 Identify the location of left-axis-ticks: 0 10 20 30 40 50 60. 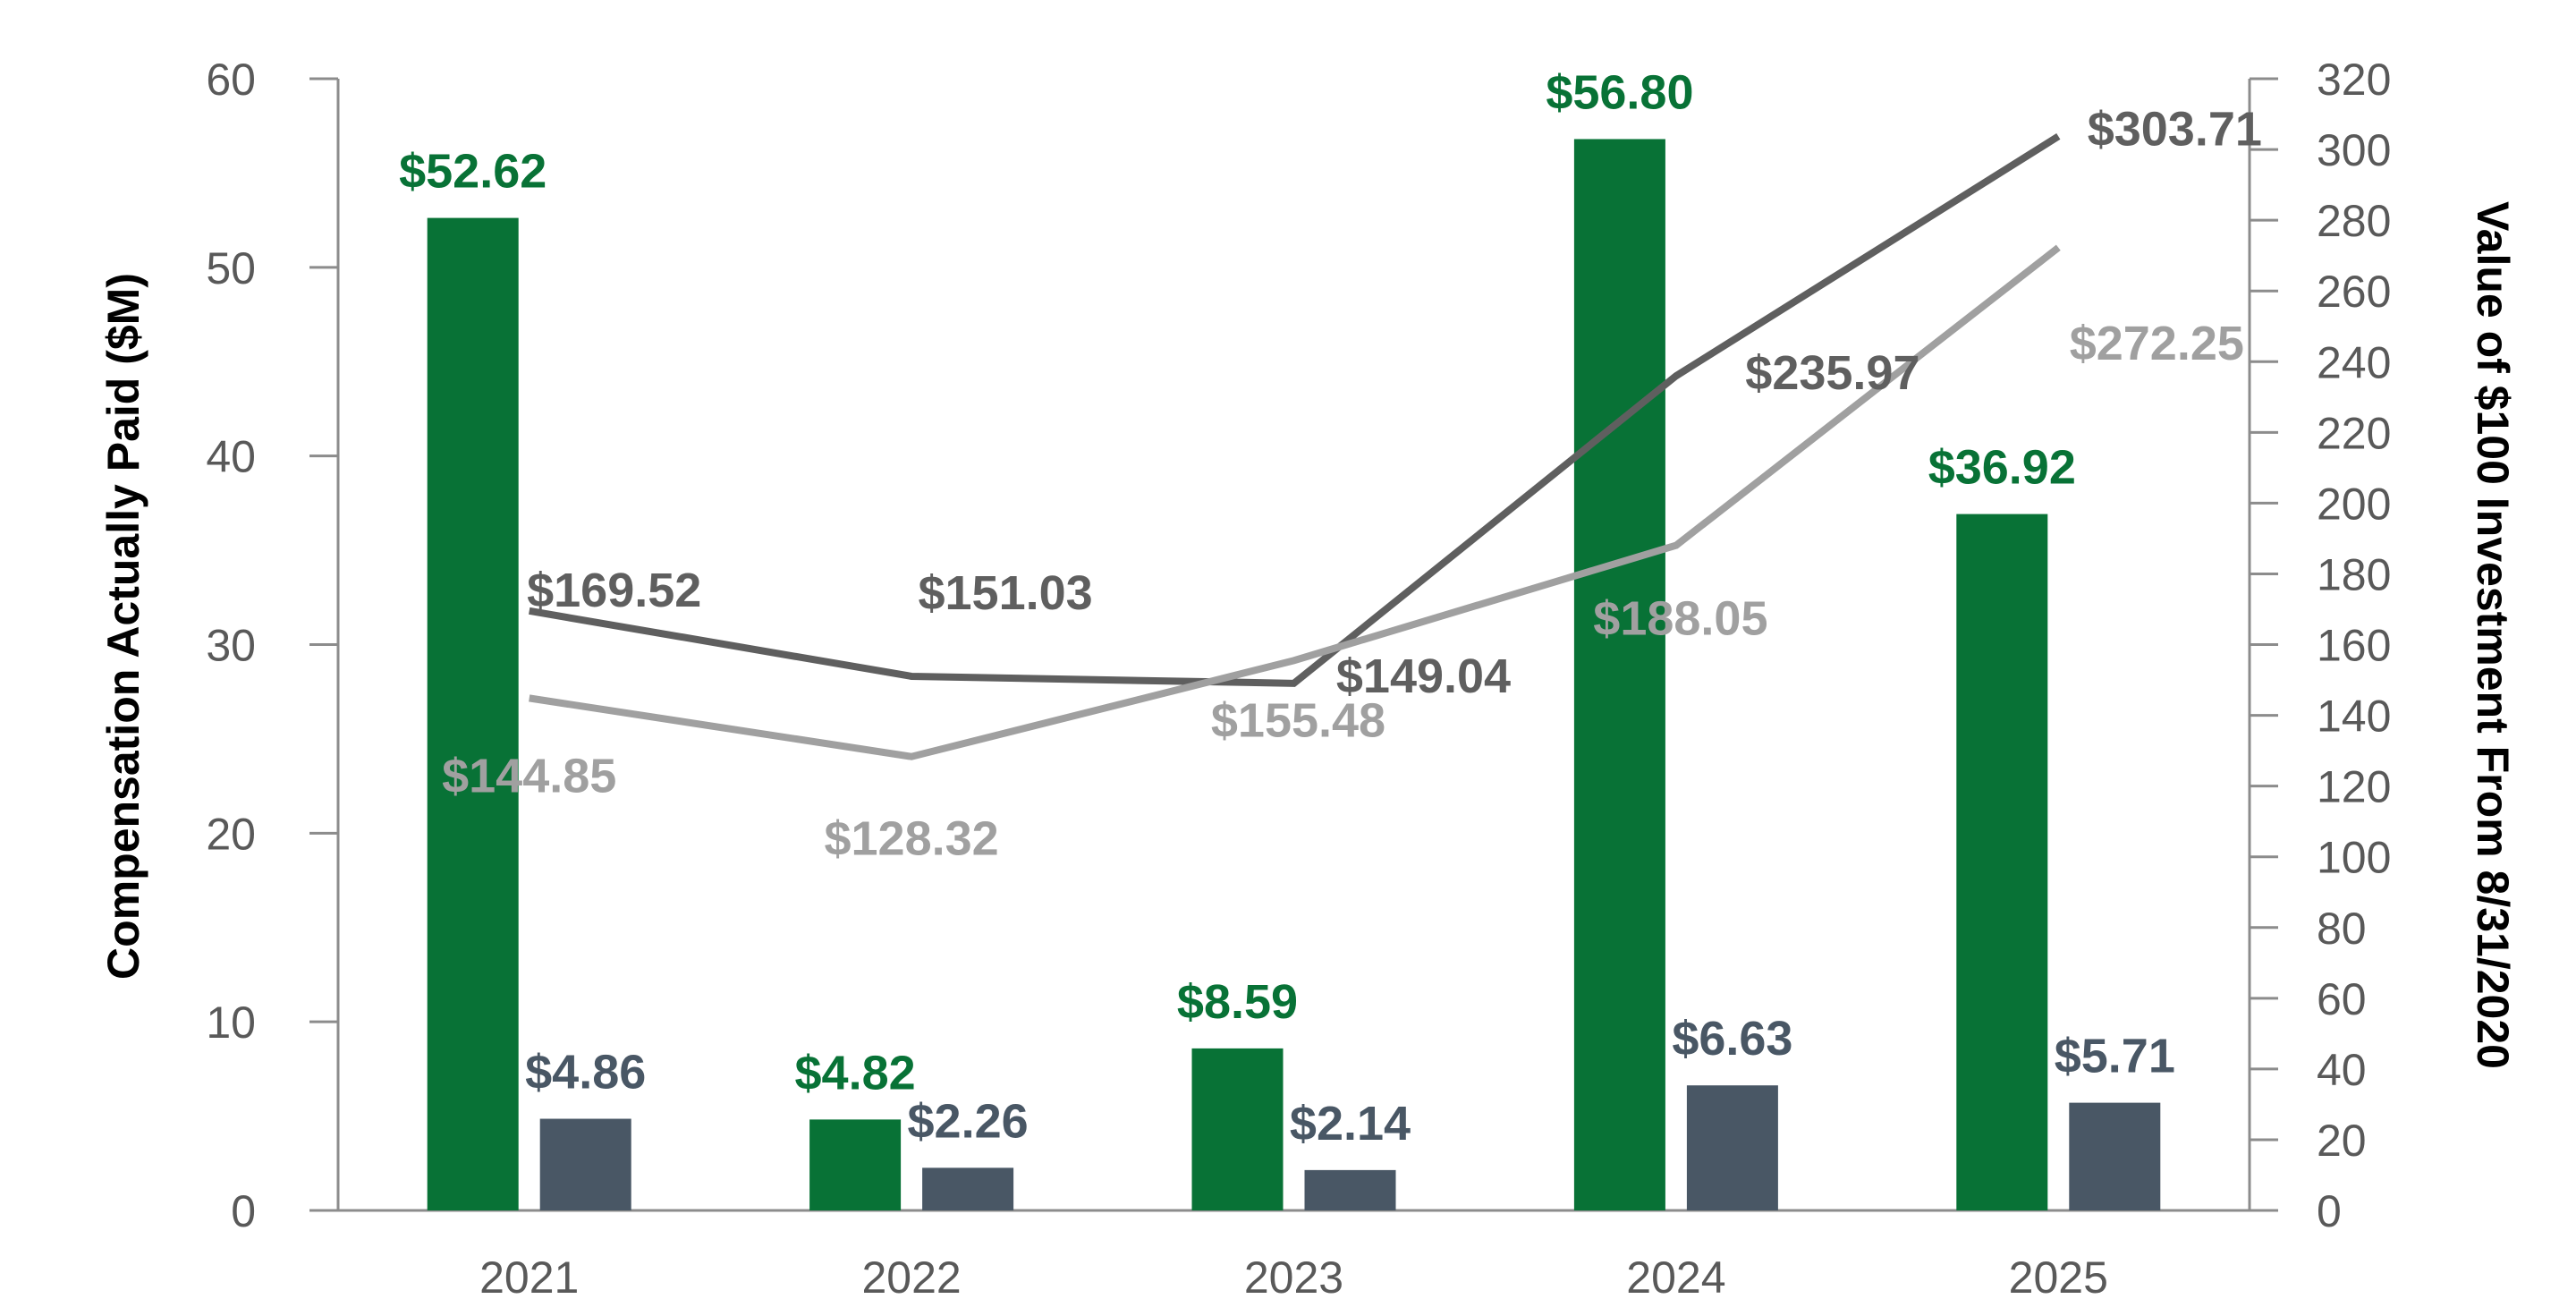
(272, 645).